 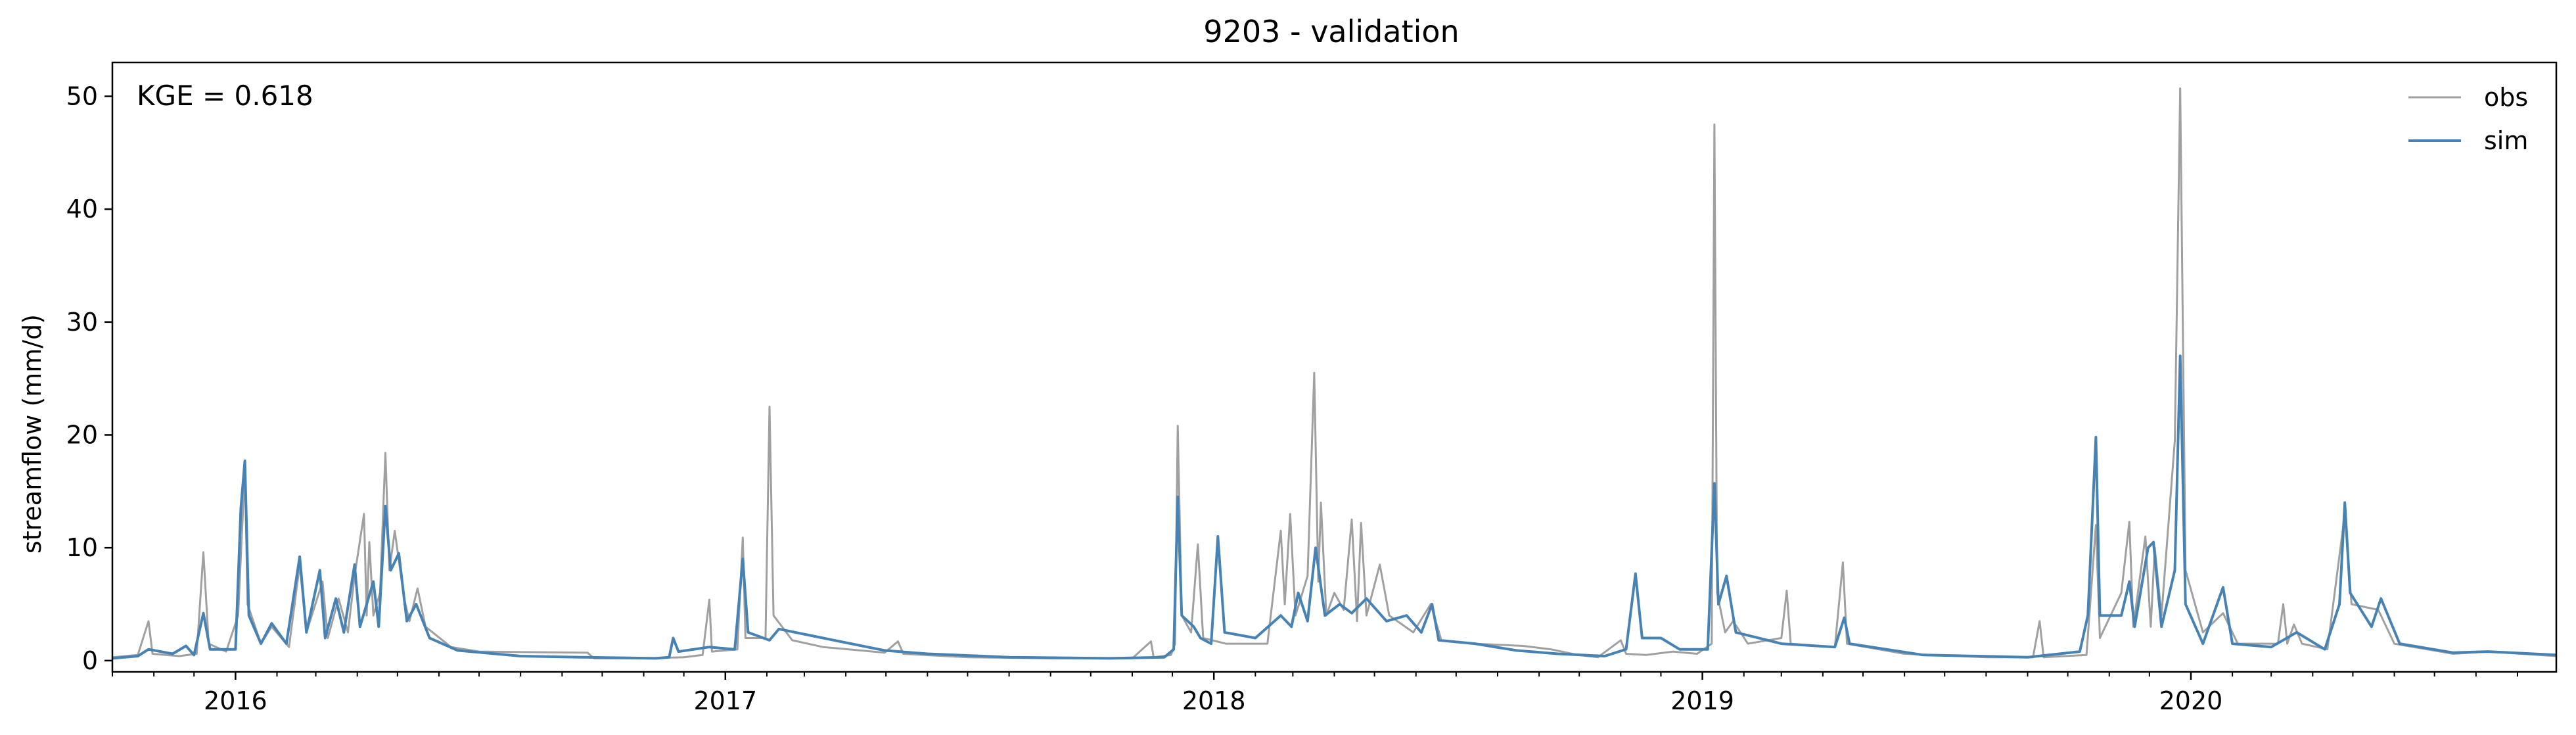 What do you see at coordinates (235, 701) in the screenshot?
I see `x-tick-label: 2016` at bounding box center [235, 701].